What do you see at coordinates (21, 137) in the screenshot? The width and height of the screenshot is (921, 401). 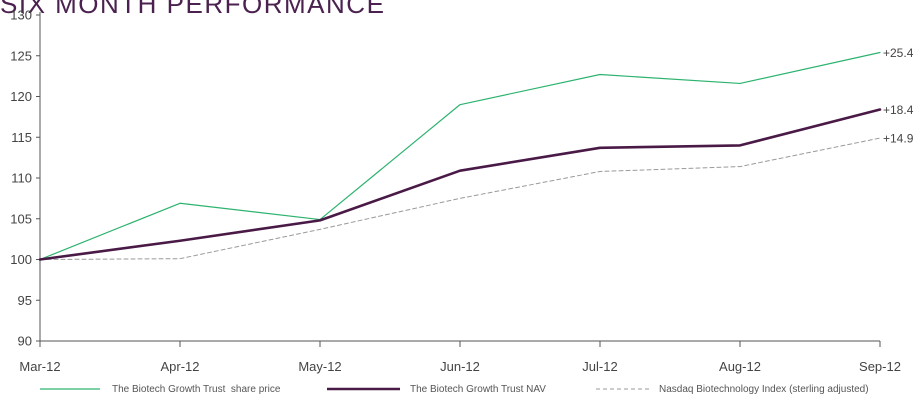 I see `y-tick-label: 115` at bounding box center [21, 137].